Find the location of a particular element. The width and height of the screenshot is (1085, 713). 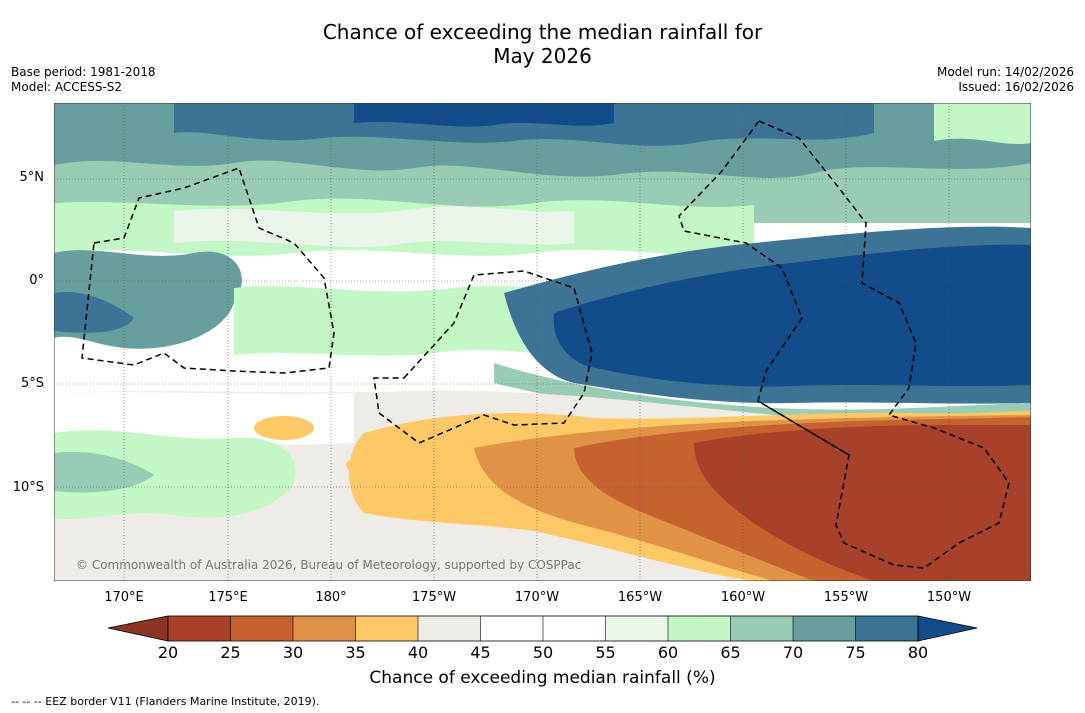

meta-right: Model run: 14/02/2026 Issued: 16/02/2026 is located at coordinates (1005, 80).